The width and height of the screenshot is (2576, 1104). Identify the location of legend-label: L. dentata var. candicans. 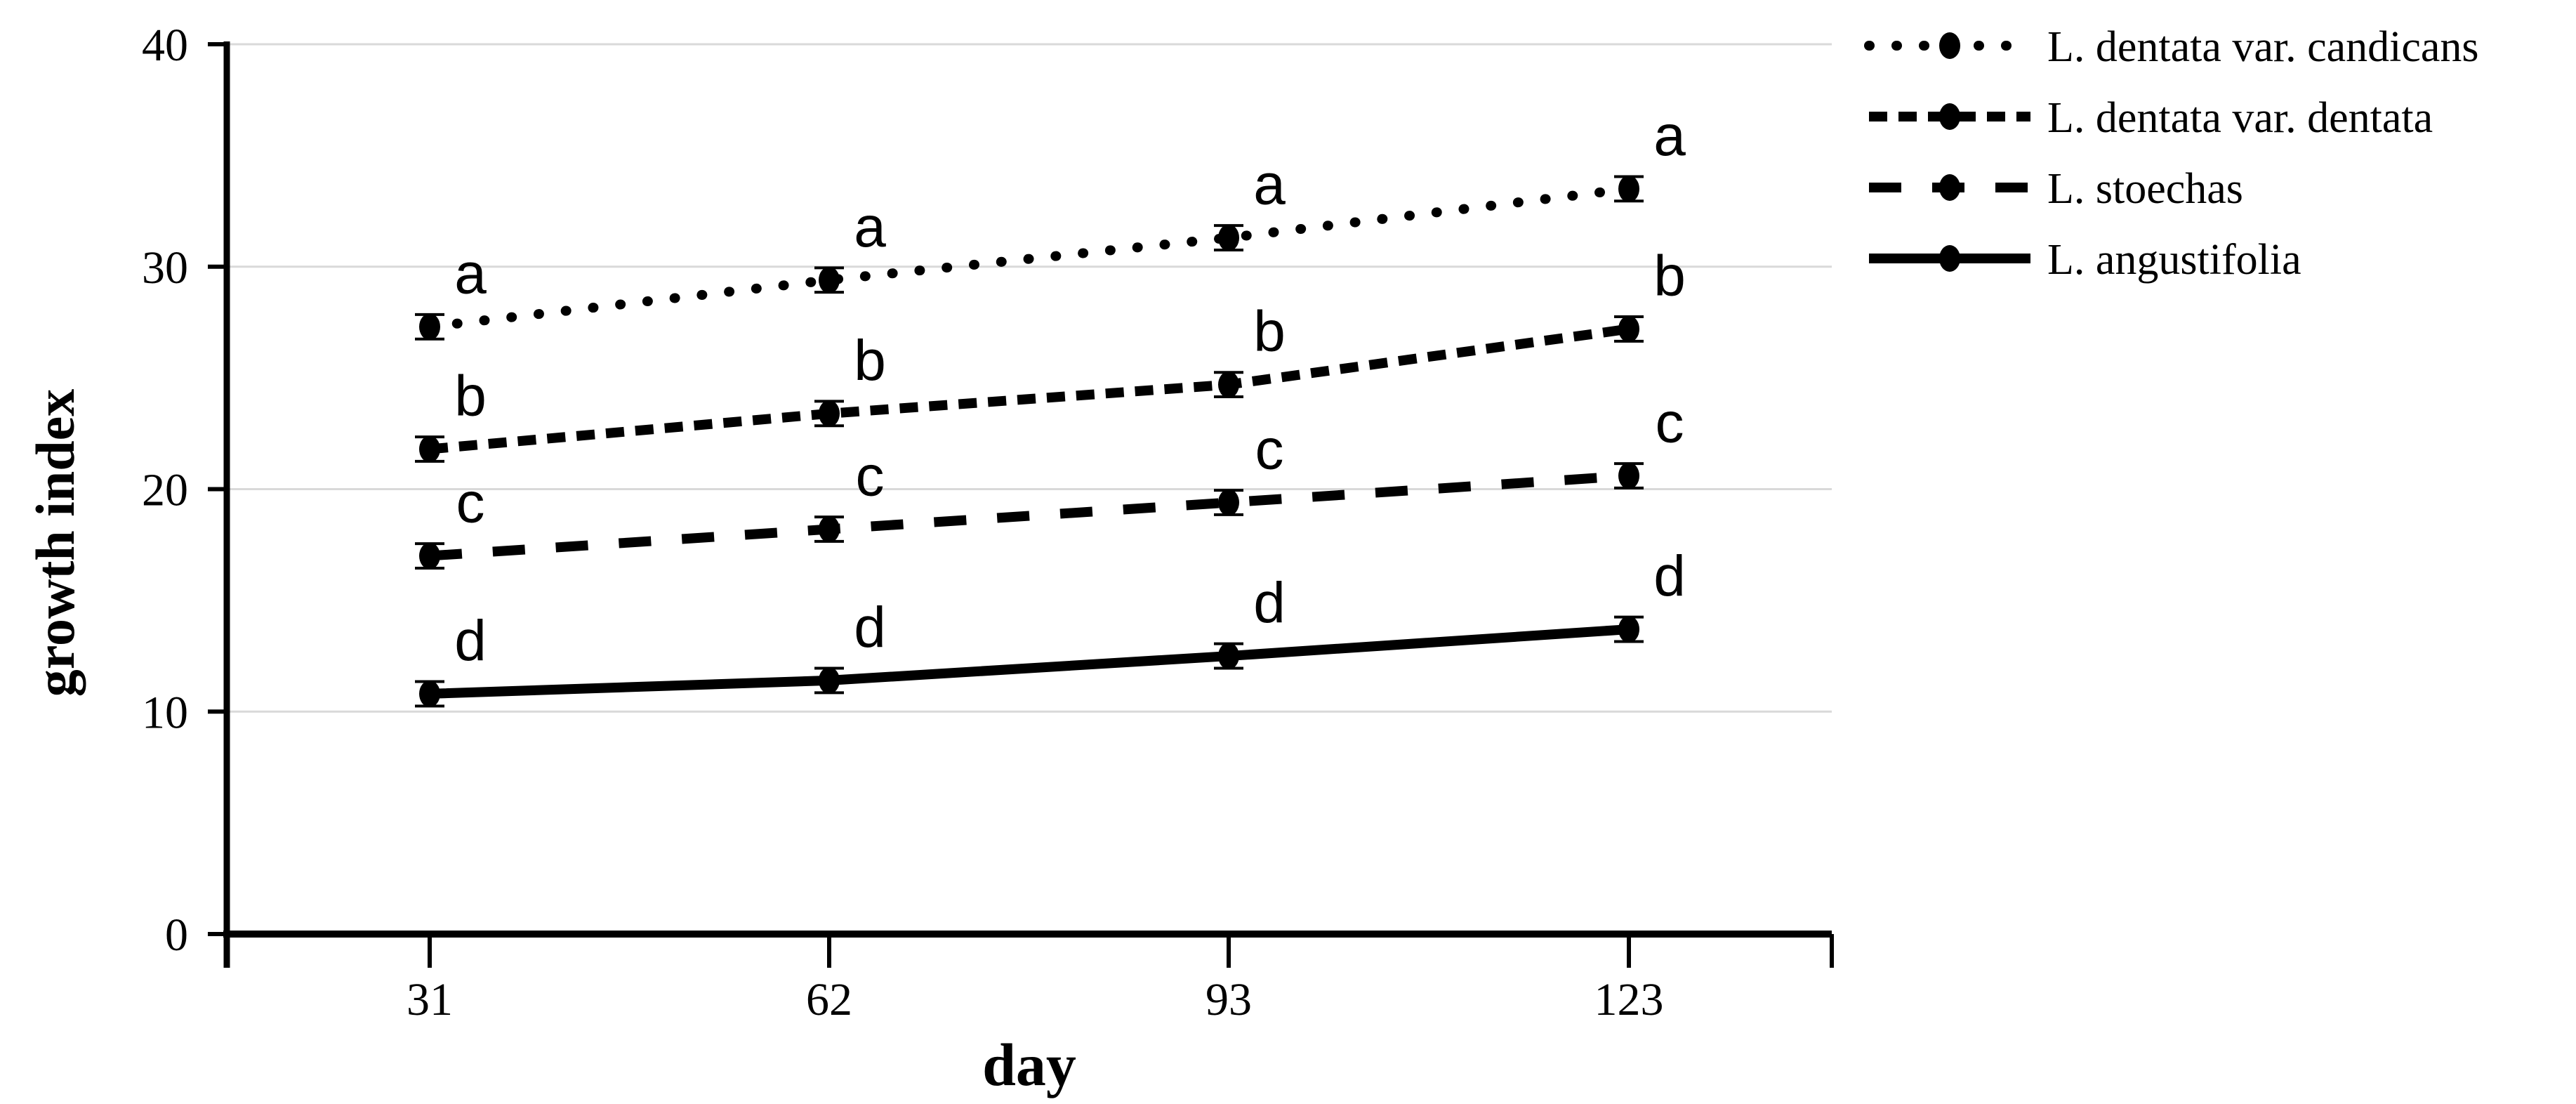
(2263, 47).